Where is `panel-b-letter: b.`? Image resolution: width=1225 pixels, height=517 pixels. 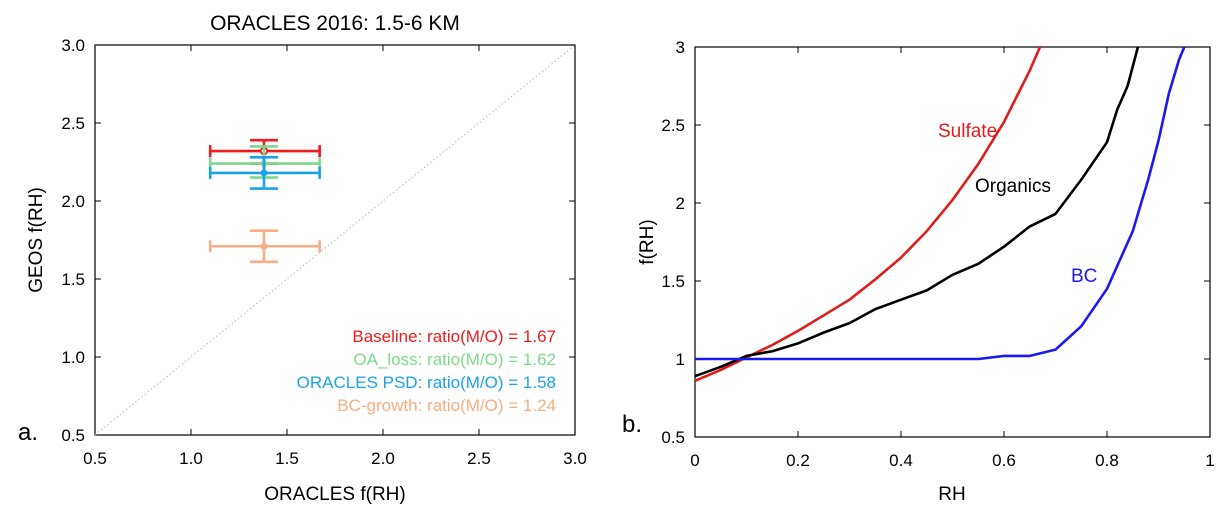
panel-b-letter: b. is located at coordinates (632, 424).